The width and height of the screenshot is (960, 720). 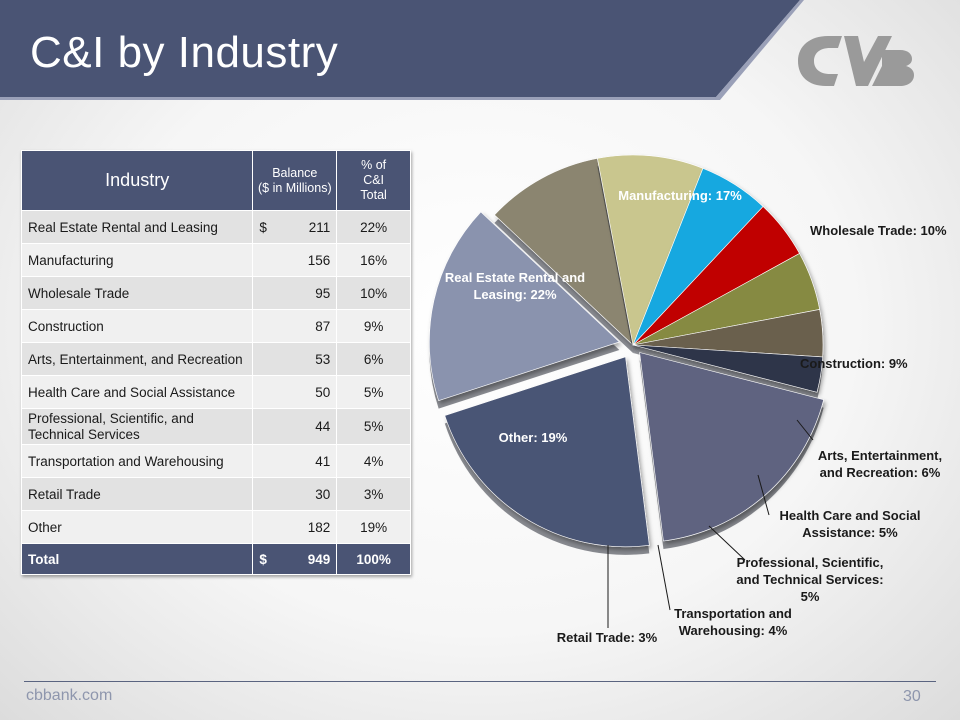 What do you see at coordinates (373, 461) in the screenshot?
I see `row-pct: 4%` at bounding box center [373, 461].